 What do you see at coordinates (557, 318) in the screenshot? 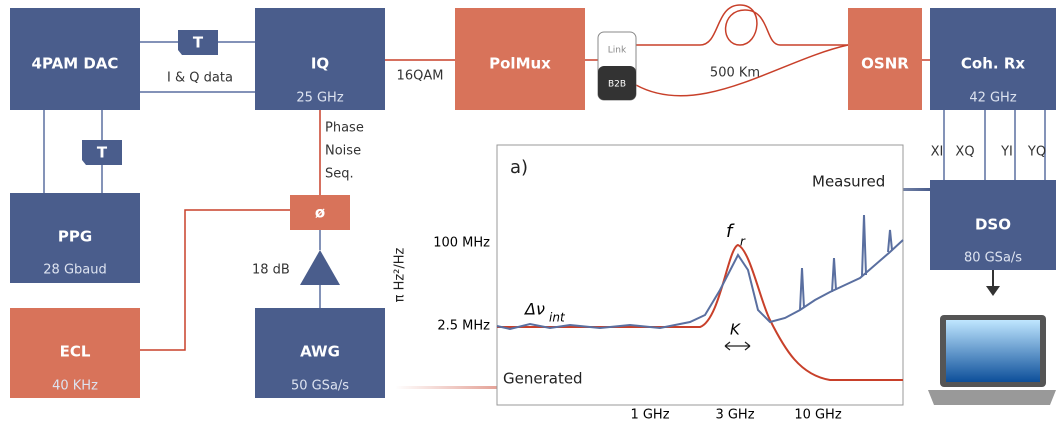
I see `annotation: int` at bounding box center [557, 318].